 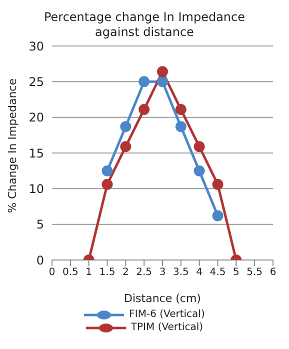 I want to click on y-tick-label: 15, so click(x=36, y=153).